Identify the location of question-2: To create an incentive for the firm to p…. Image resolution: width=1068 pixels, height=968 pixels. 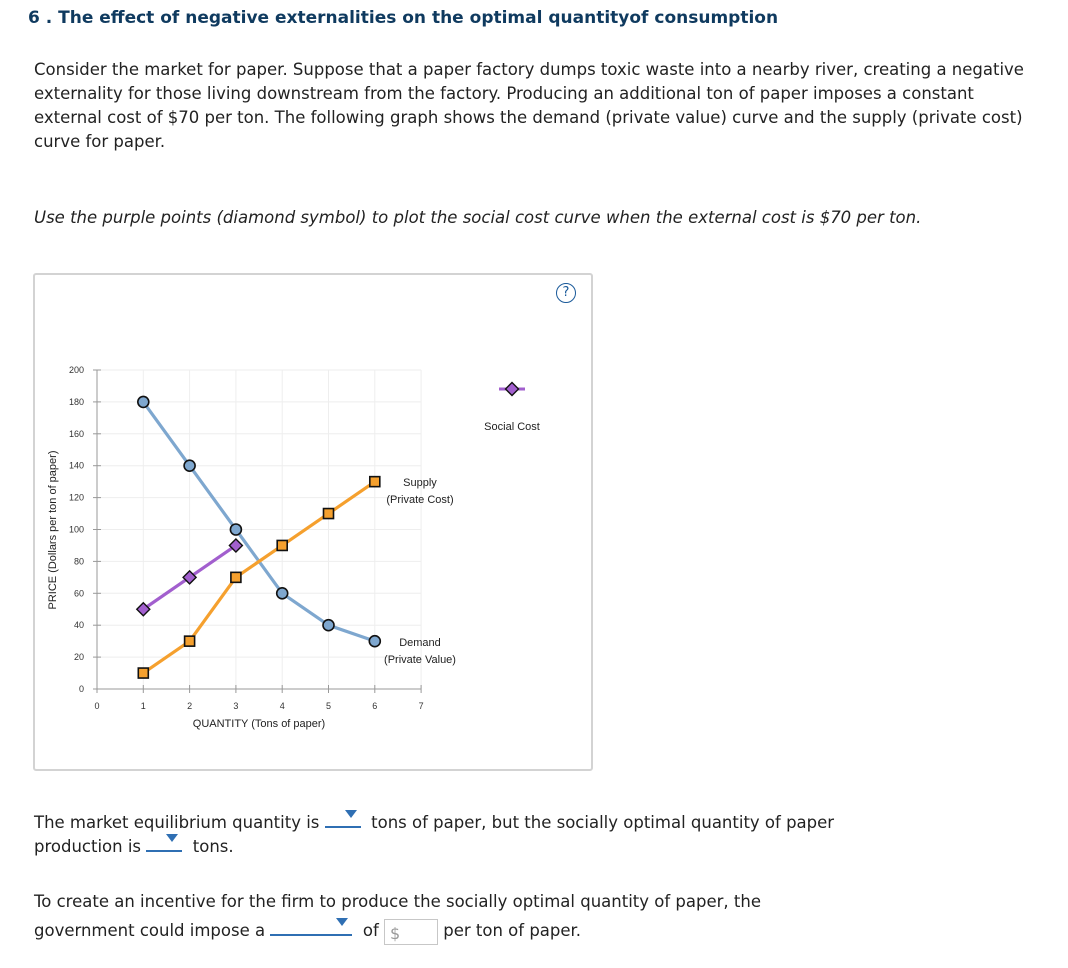
(397, 902).